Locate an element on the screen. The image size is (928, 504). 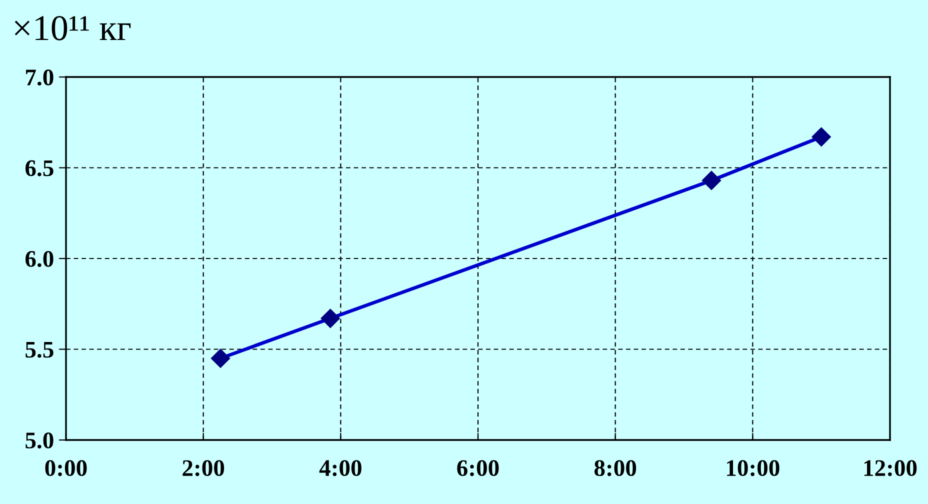
y-tick-label: 5.5 is located at coordinates (40, 350).